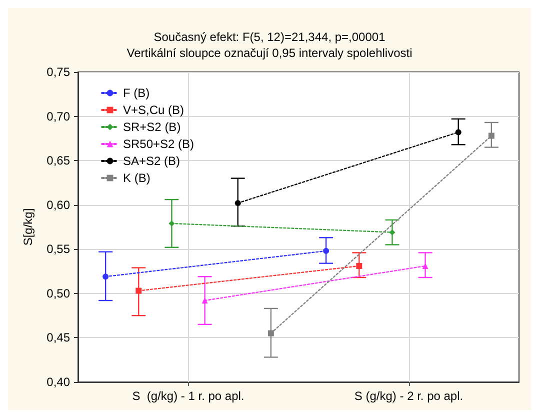 Image resolution: width=539 pixels, height=418 pixels. I want to click on y-tick-label: 0,40, so click(58, 382).